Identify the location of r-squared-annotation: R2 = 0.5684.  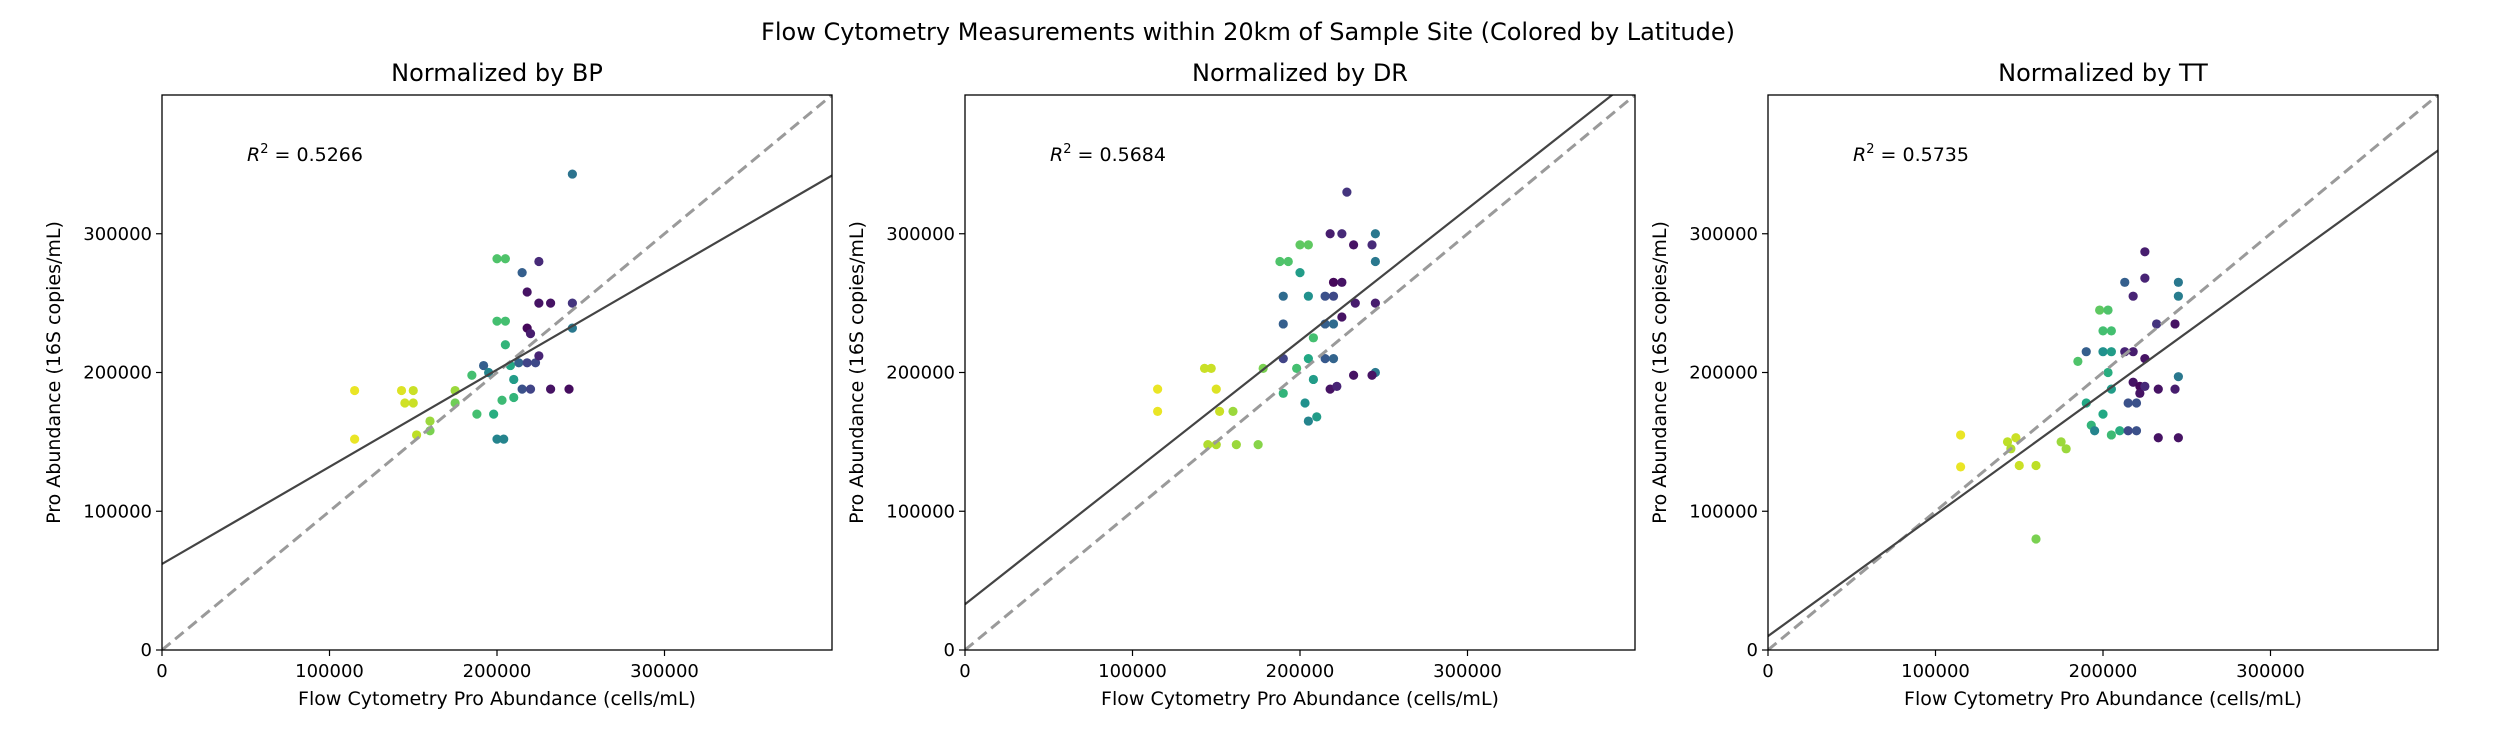
(1108, 154).